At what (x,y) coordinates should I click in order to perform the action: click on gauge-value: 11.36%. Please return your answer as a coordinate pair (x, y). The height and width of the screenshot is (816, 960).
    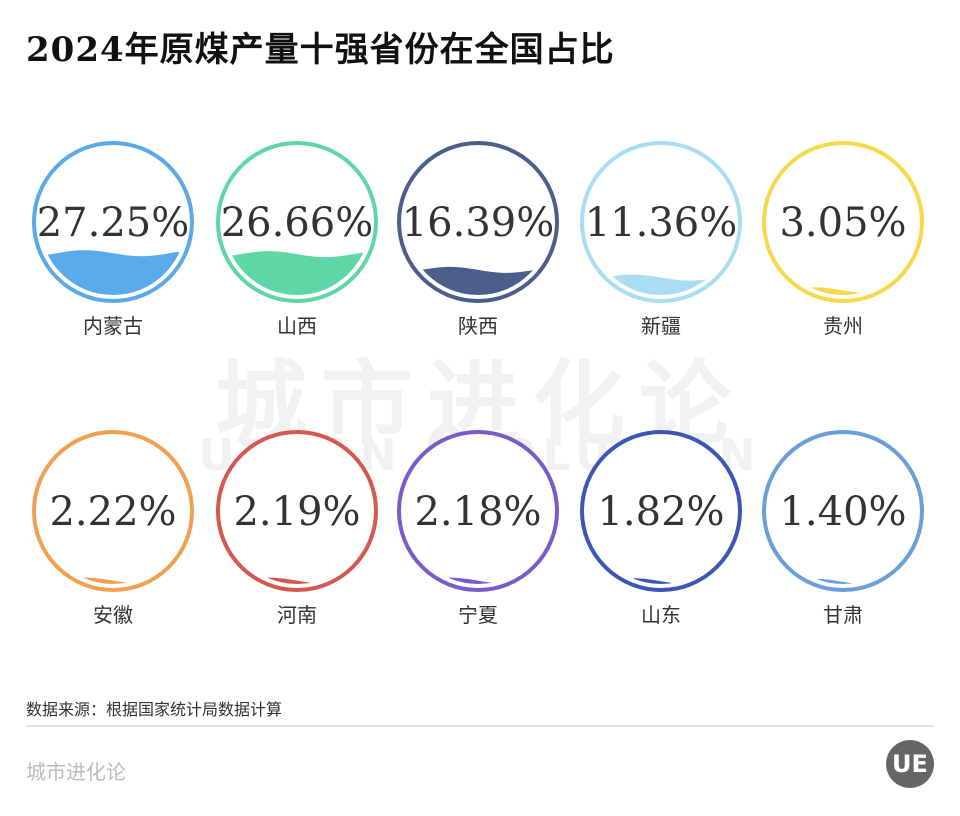
    Looking at the image, I should click on (661, 223).